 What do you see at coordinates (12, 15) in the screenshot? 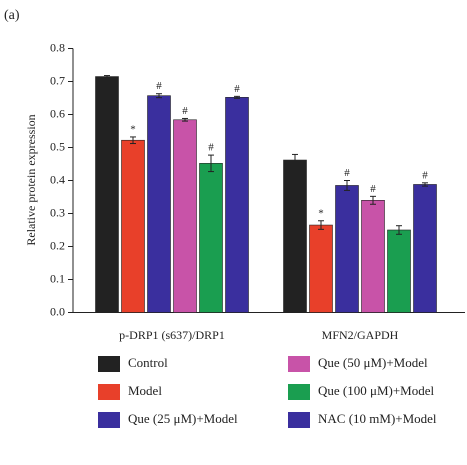
I see `panel-label: (a)` at bounding box center [12, 15].